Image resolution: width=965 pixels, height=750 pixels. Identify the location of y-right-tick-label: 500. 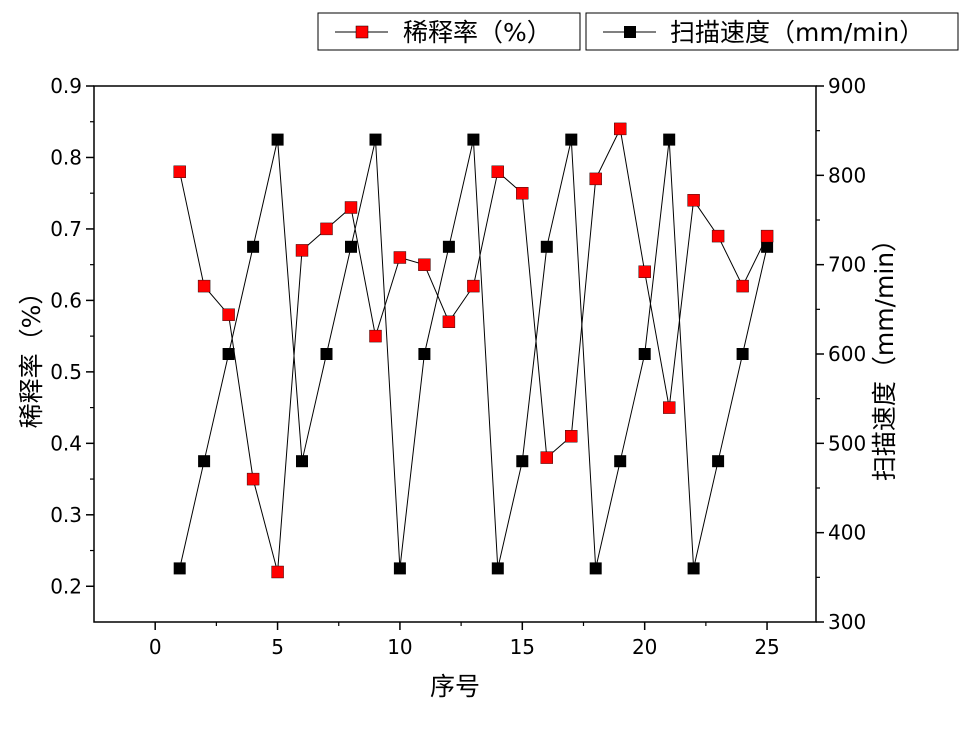
(847, 443).